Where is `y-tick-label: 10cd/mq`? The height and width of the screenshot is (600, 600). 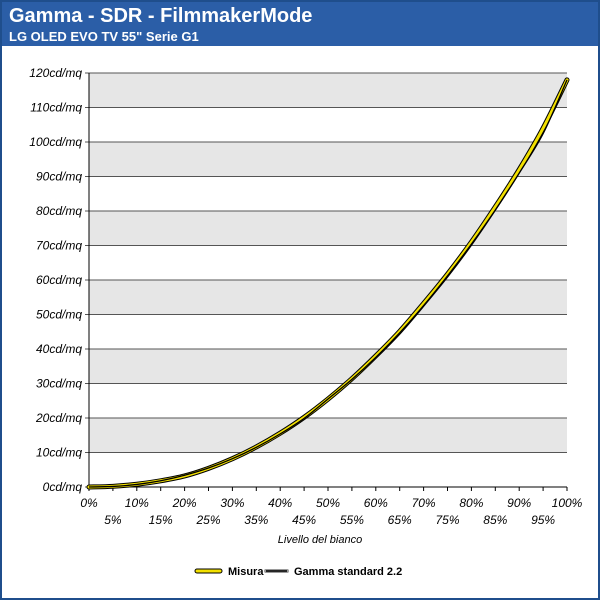 y-tick-label: 10cd/mq is located at coordinates (59, 453).